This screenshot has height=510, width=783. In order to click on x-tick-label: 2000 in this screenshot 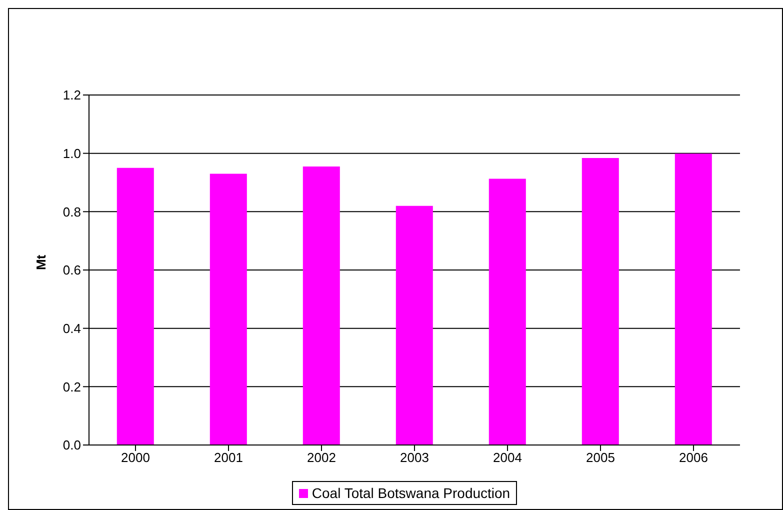, I will do `click(135, 458)`.